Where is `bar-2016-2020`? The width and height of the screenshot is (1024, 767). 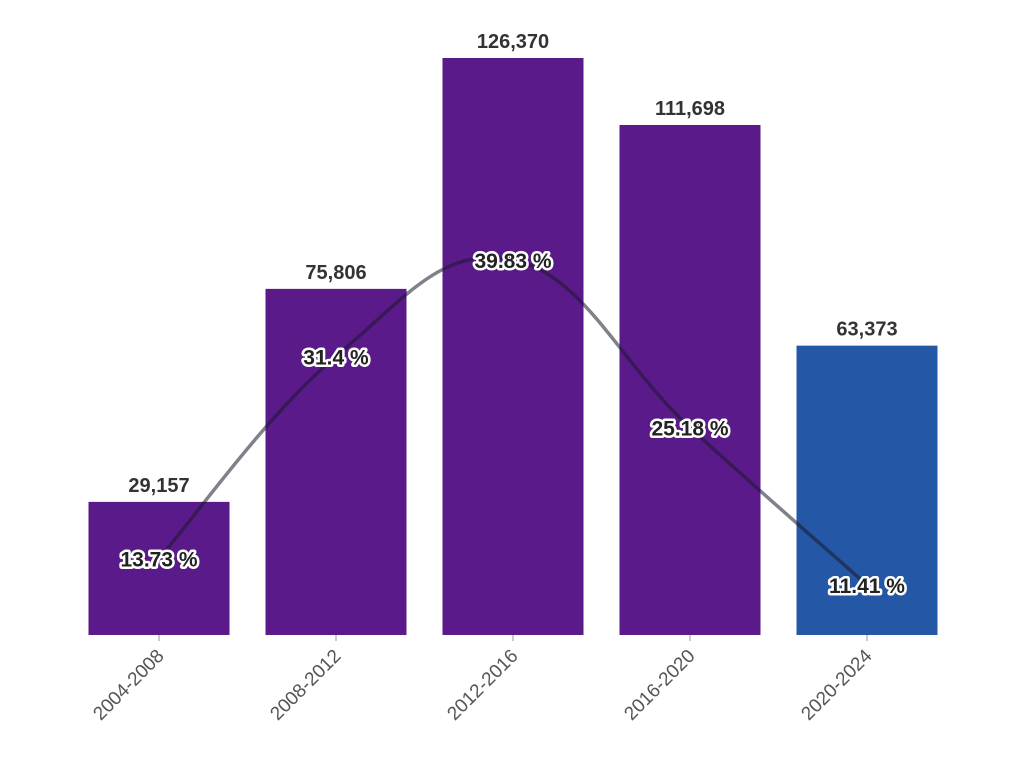
bar-2016-2020 is located at coordinates (690, 379).